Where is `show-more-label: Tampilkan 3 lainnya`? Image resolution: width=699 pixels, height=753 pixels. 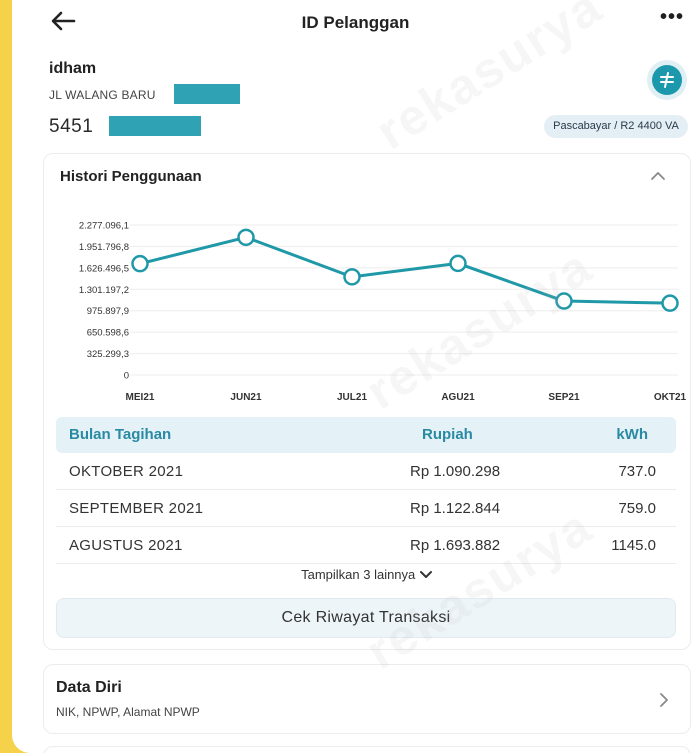 show-more-label: Tampilkan 3 lainnya is located at coordinates (358, 575).